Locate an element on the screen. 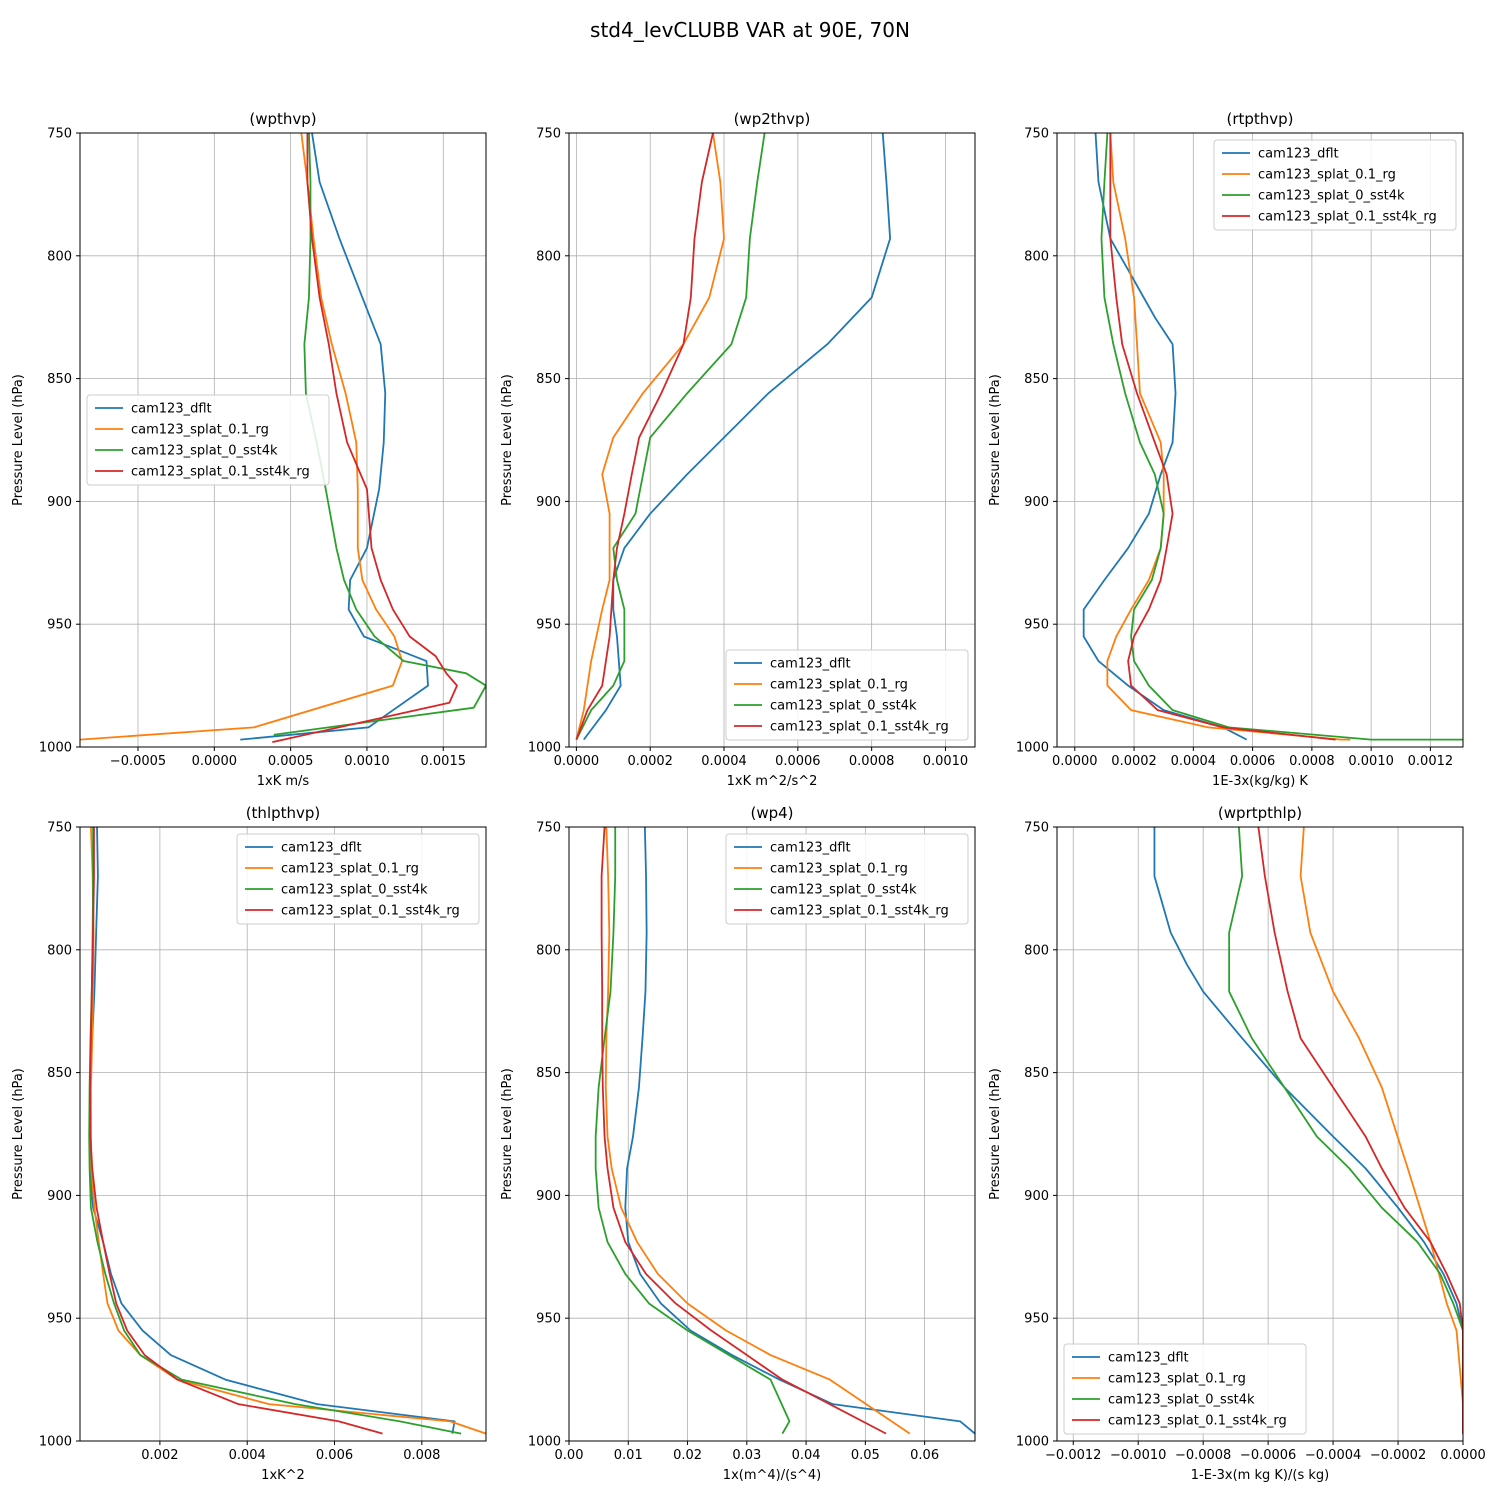  x-tick-label: 0.01 is located at coordinates (628, 1455).